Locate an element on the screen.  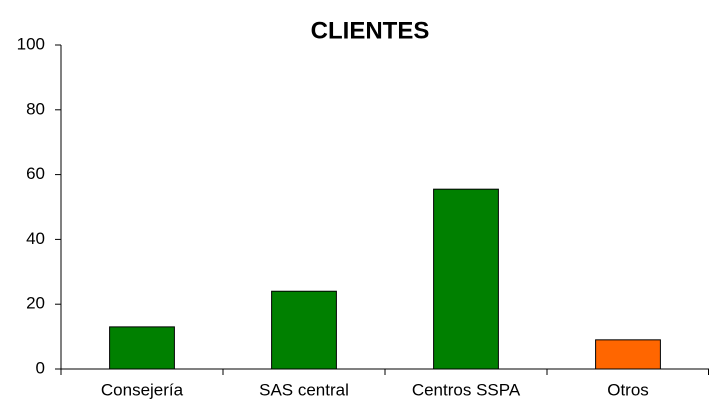
y-tick-label: 20 is located at coordinates (35, 303).